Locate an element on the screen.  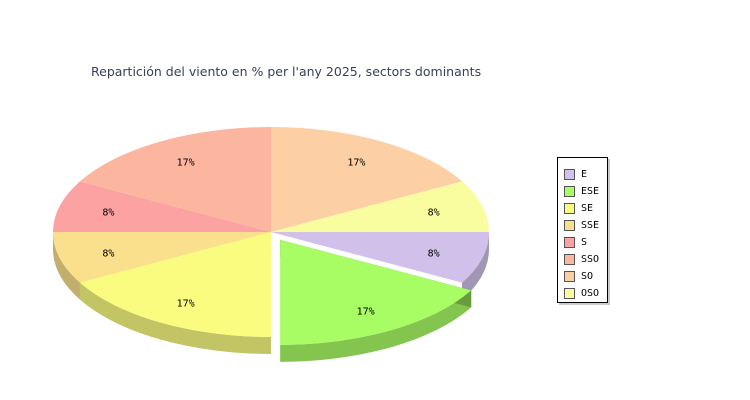
legend-item: SSO is located at coordinates (582, 259).